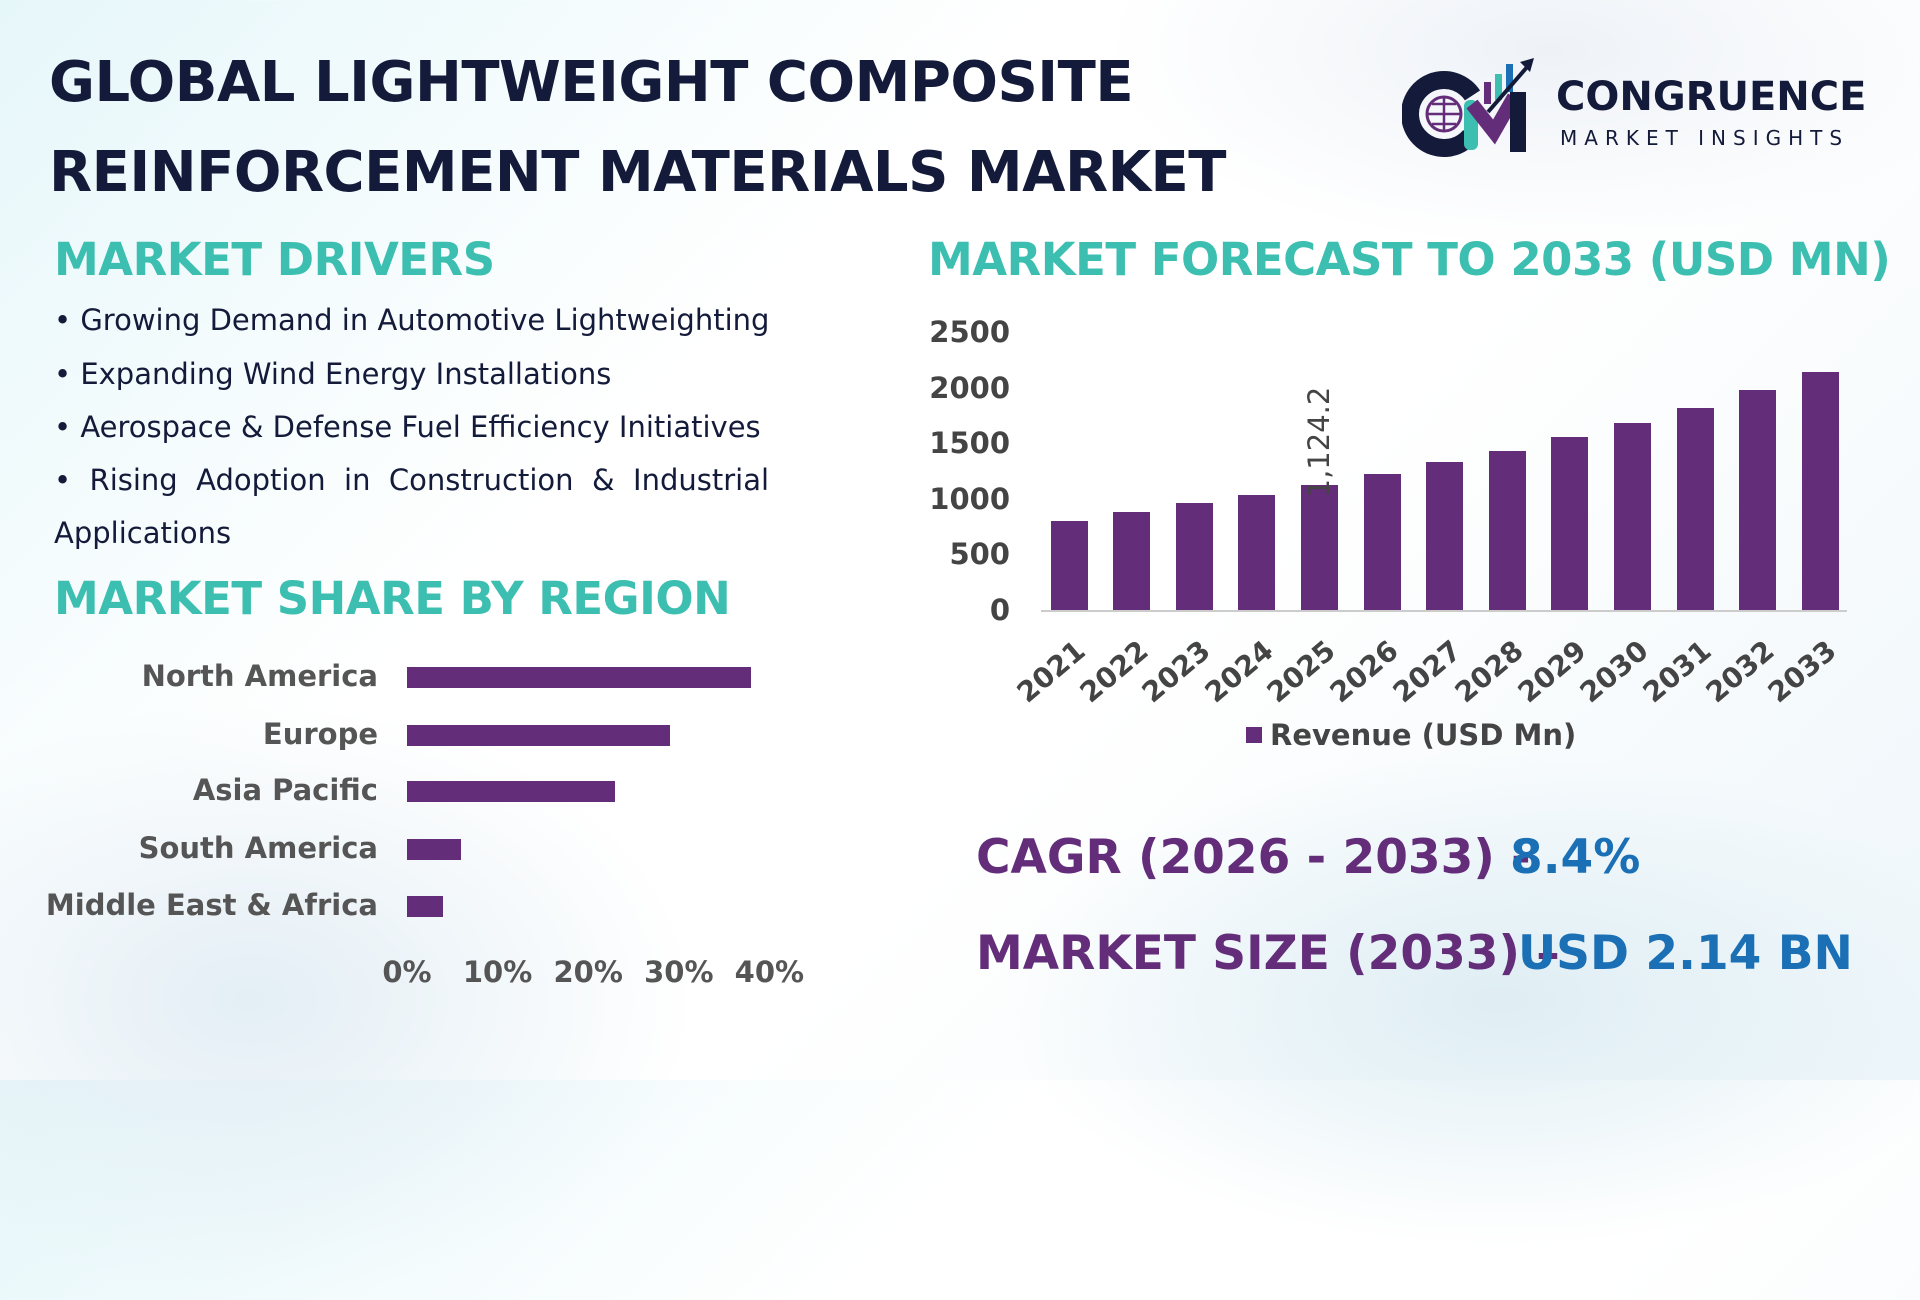 The image size is (1920, 1300). What do you see at coordinates (591, 82) in the screenshot?
I see `title-line-1: GLOBAL LIGHTWEIGHT COMPOSITE` at bounding box center [591, 82].